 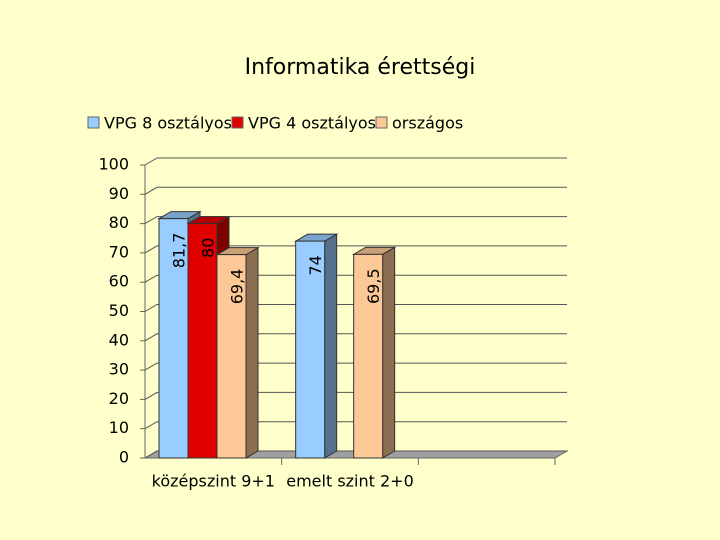 I want to click on data-label: 69,4, so click(x=237, y=287).